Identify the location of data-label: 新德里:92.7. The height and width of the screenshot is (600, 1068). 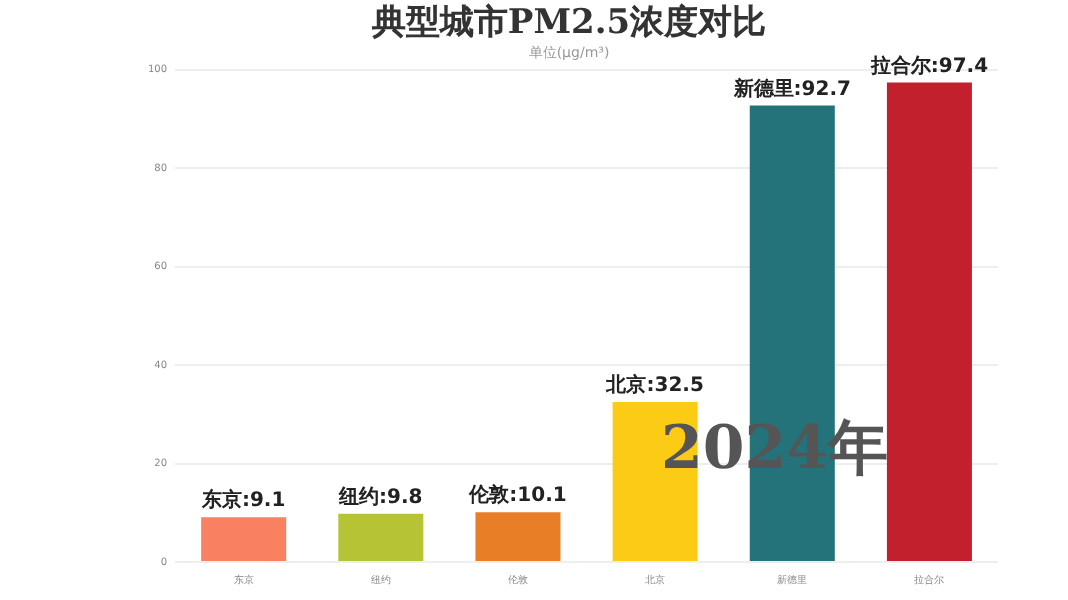
(791, 88).